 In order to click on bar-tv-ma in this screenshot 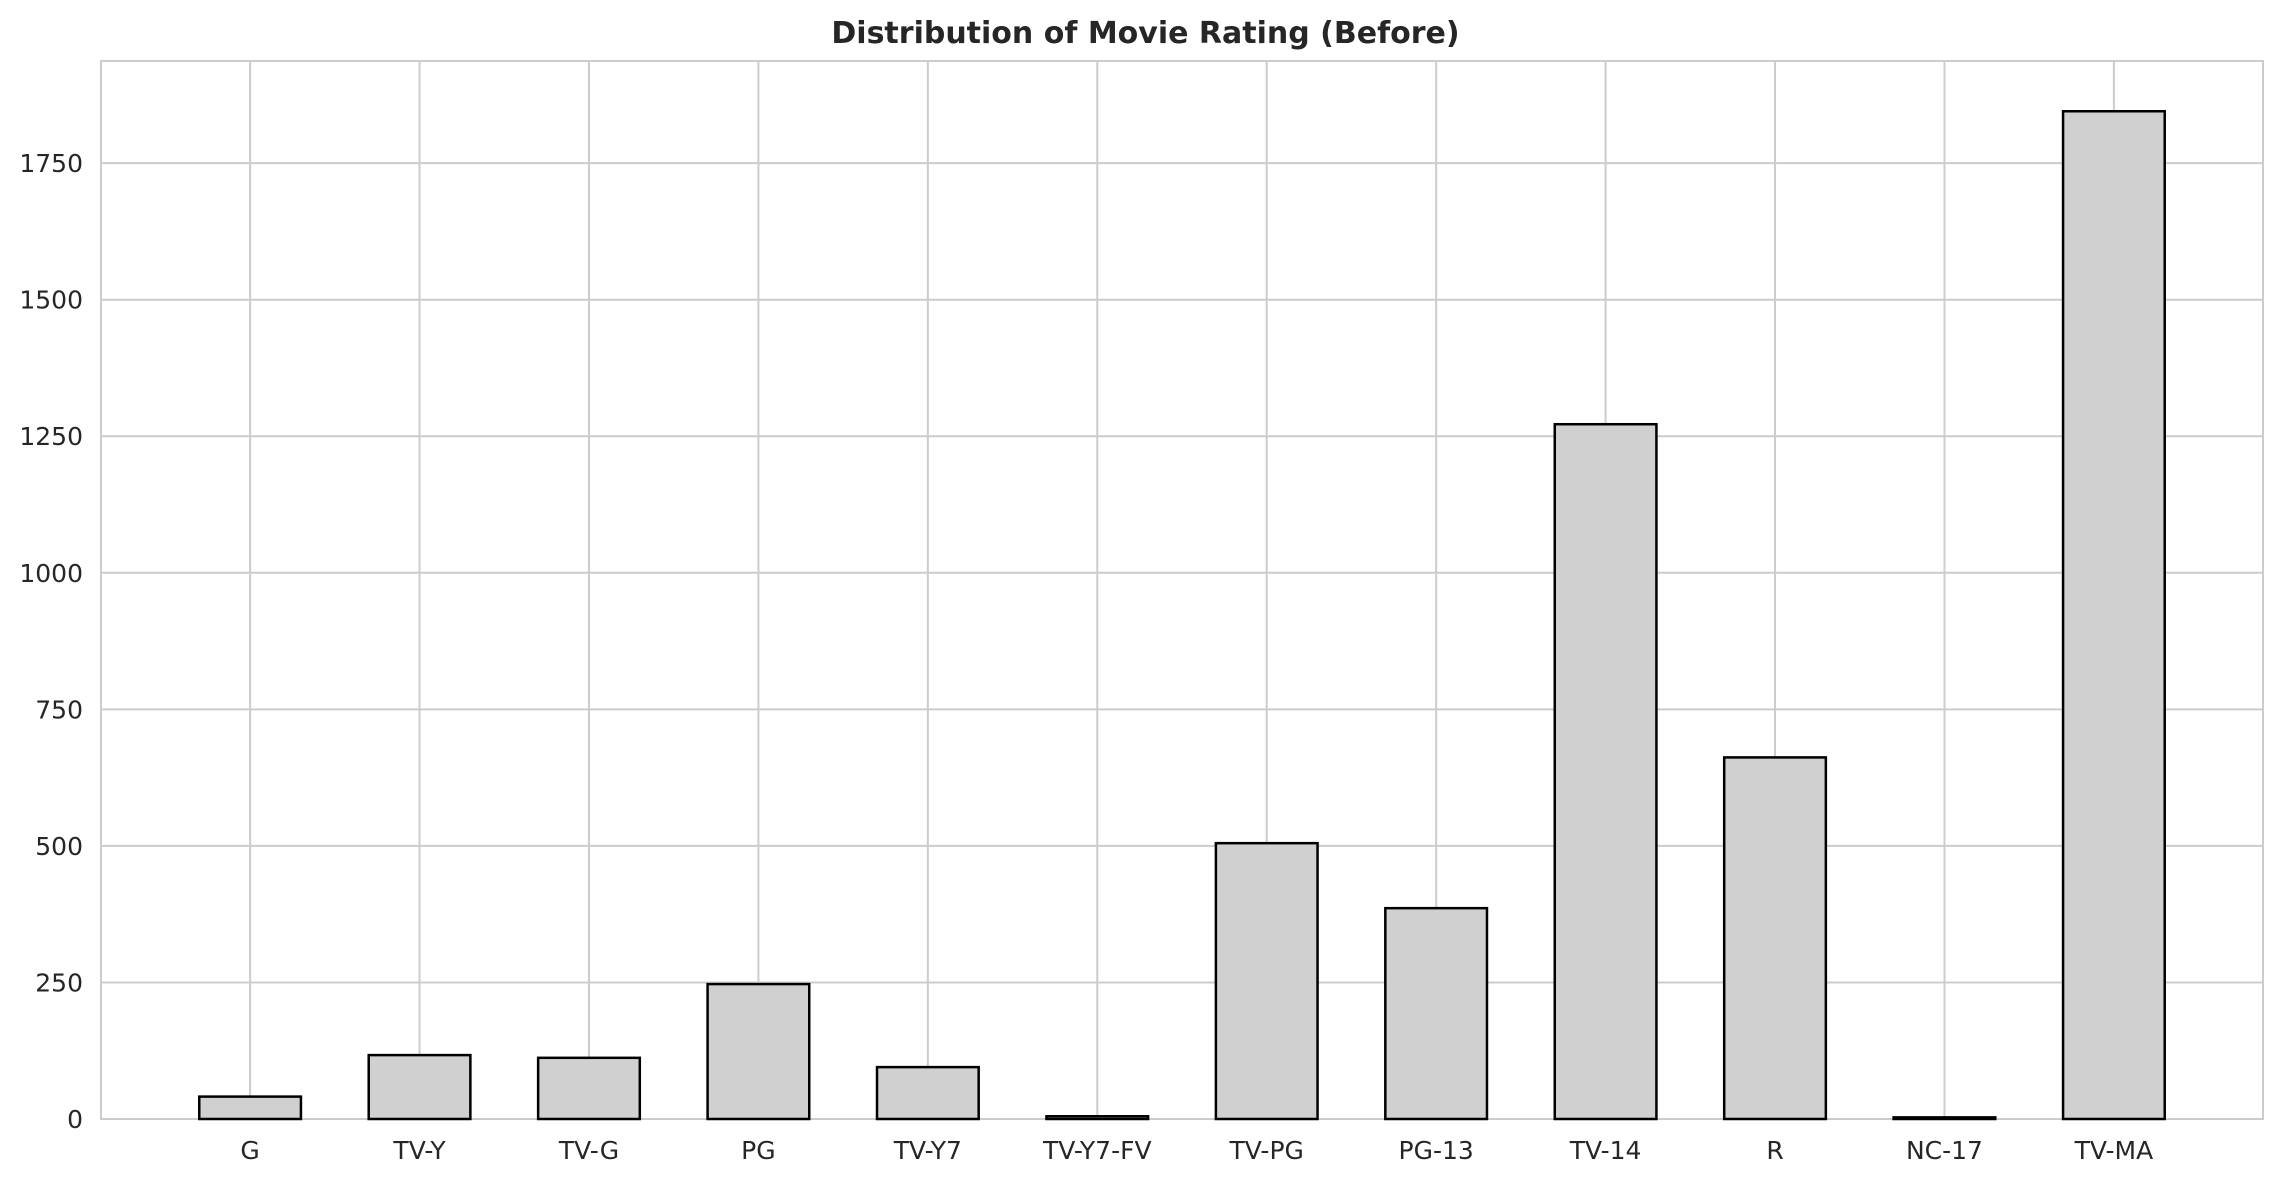, I will do `click(2113, 615)`.